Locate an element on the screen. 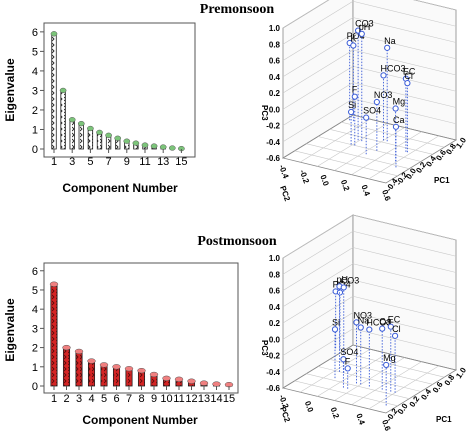 The image size is (474, 445). title-postmonsoon: Postmonsoon is located at coordinates (237, 241).